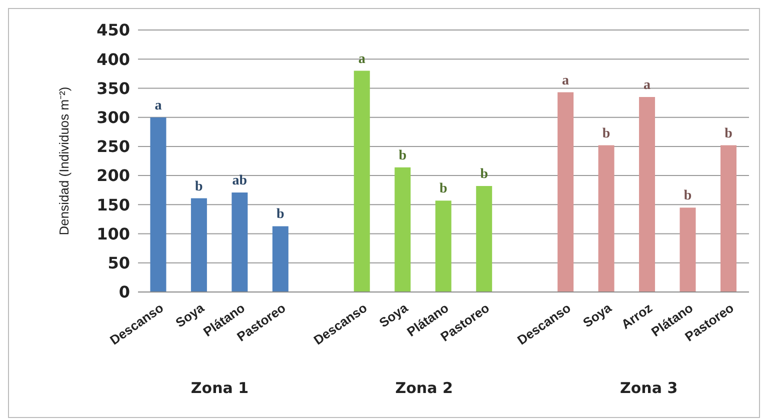 The width and height of the screenshot is (761, 419). What do you see at coordinates (119, 263) in the screenshot?
I see `y-tick-label: 50` at bounding box center [119, 263].